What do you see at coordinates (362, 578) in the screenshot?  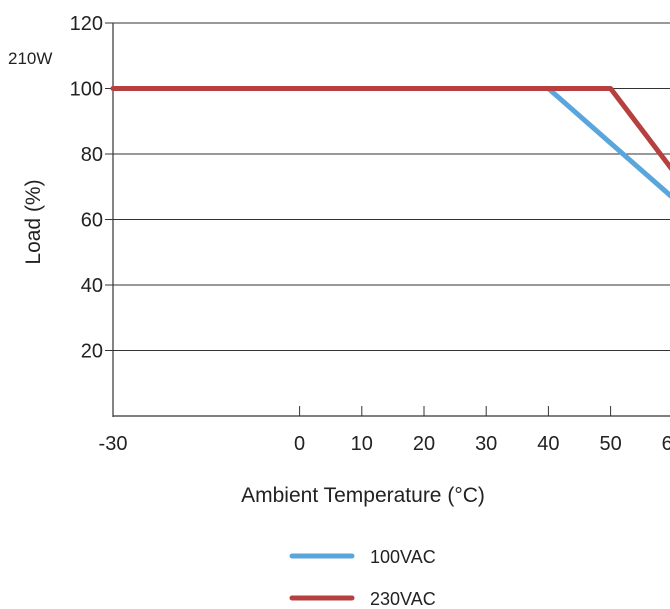 I see `legend: 100VAC 230VAC` at bounding box center [362, 578].